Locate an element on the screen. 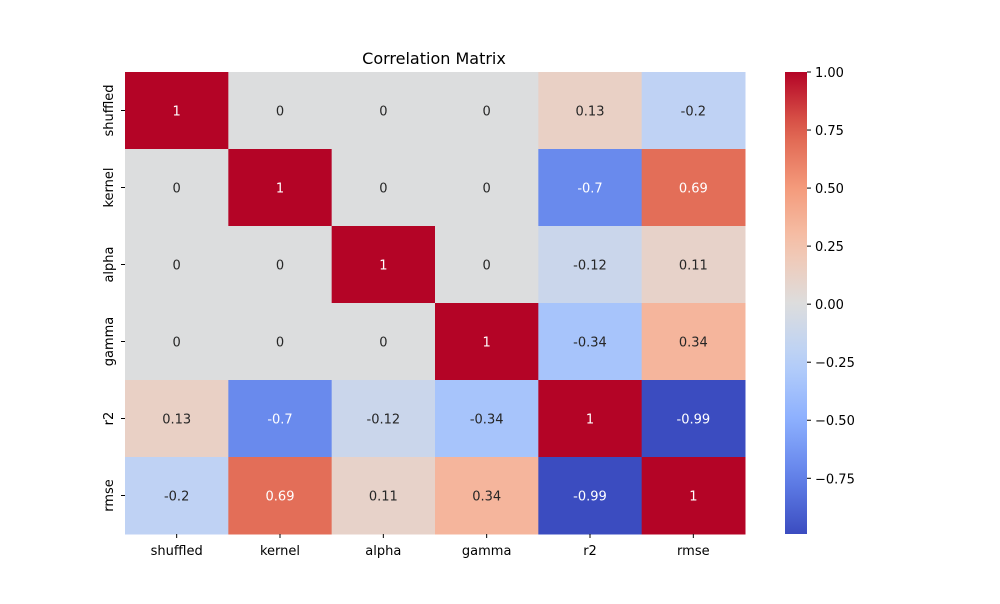 The image size is (1000, 604). cell-annotation-shuffled-alpha: 0 is located at coordinates (383, 112).